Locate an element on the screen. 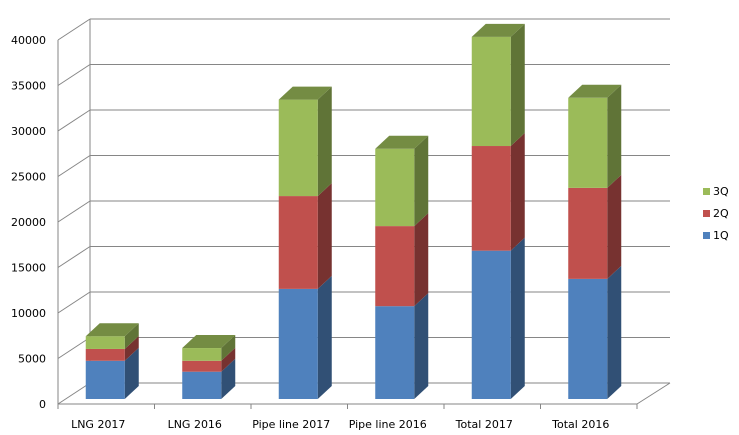 This screenshot has height=435, width=739. x-tick-label: LNG 2016 is located at coordinates (195, 424).